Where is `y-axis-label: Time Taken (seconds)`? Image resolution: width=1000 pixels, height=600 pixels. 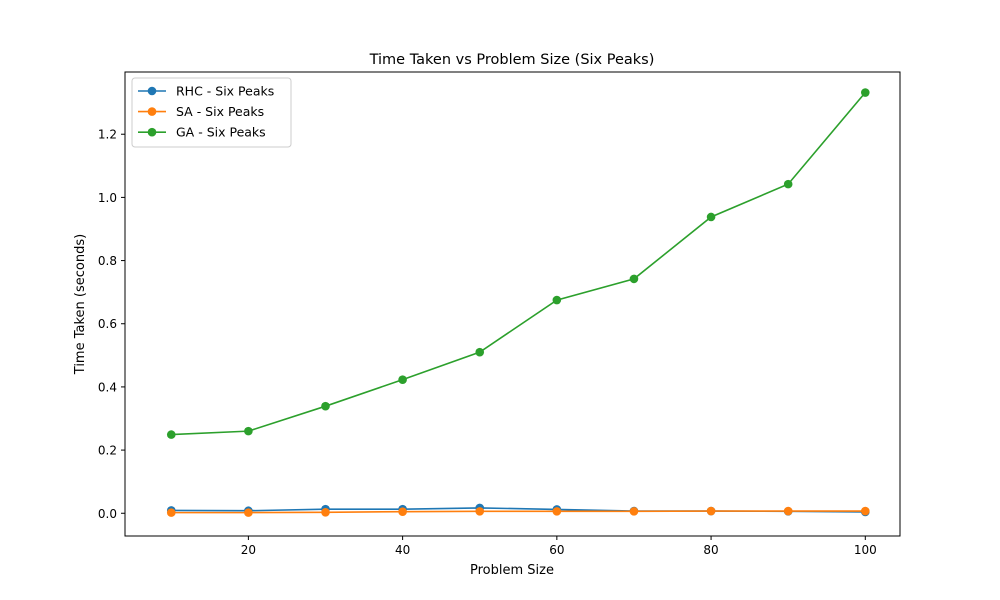 y-axis-label: Time Taken (seconds) is located at coordinates (80, 304).